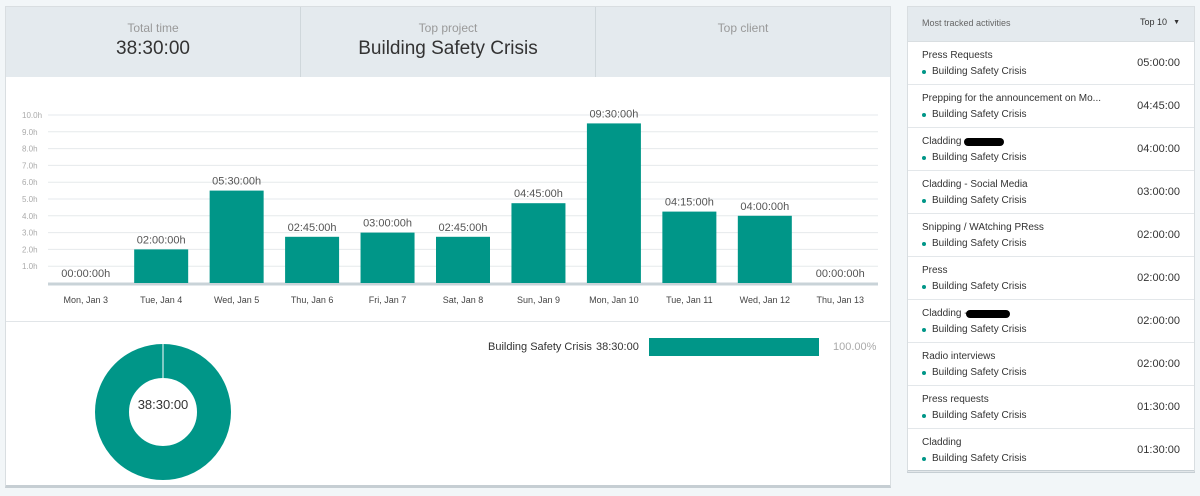 Image resolution: width=1200 pixels, height=496 pixels. Describe the element at coordinates (30, 249) in the screenshot. I see `y-tick-label: 2.0h` at that location.